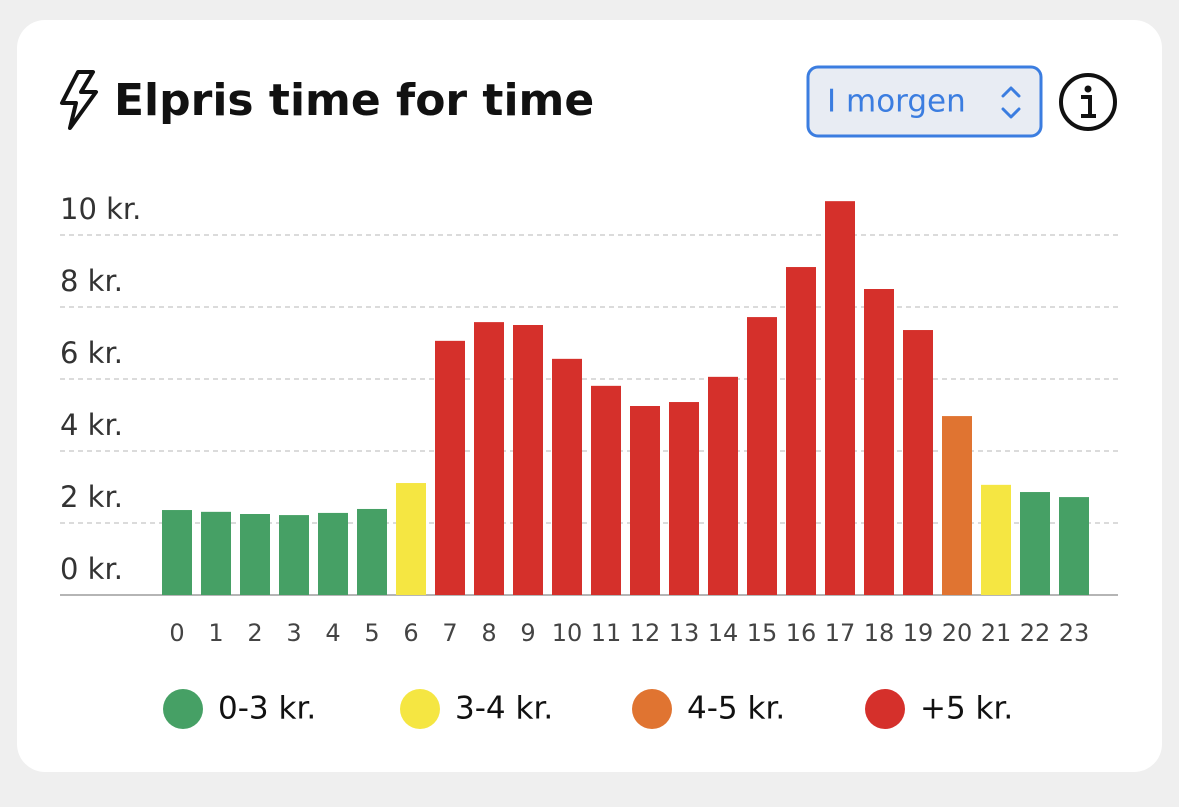  I want to click on day-select: I morgen, so click(924, 101).